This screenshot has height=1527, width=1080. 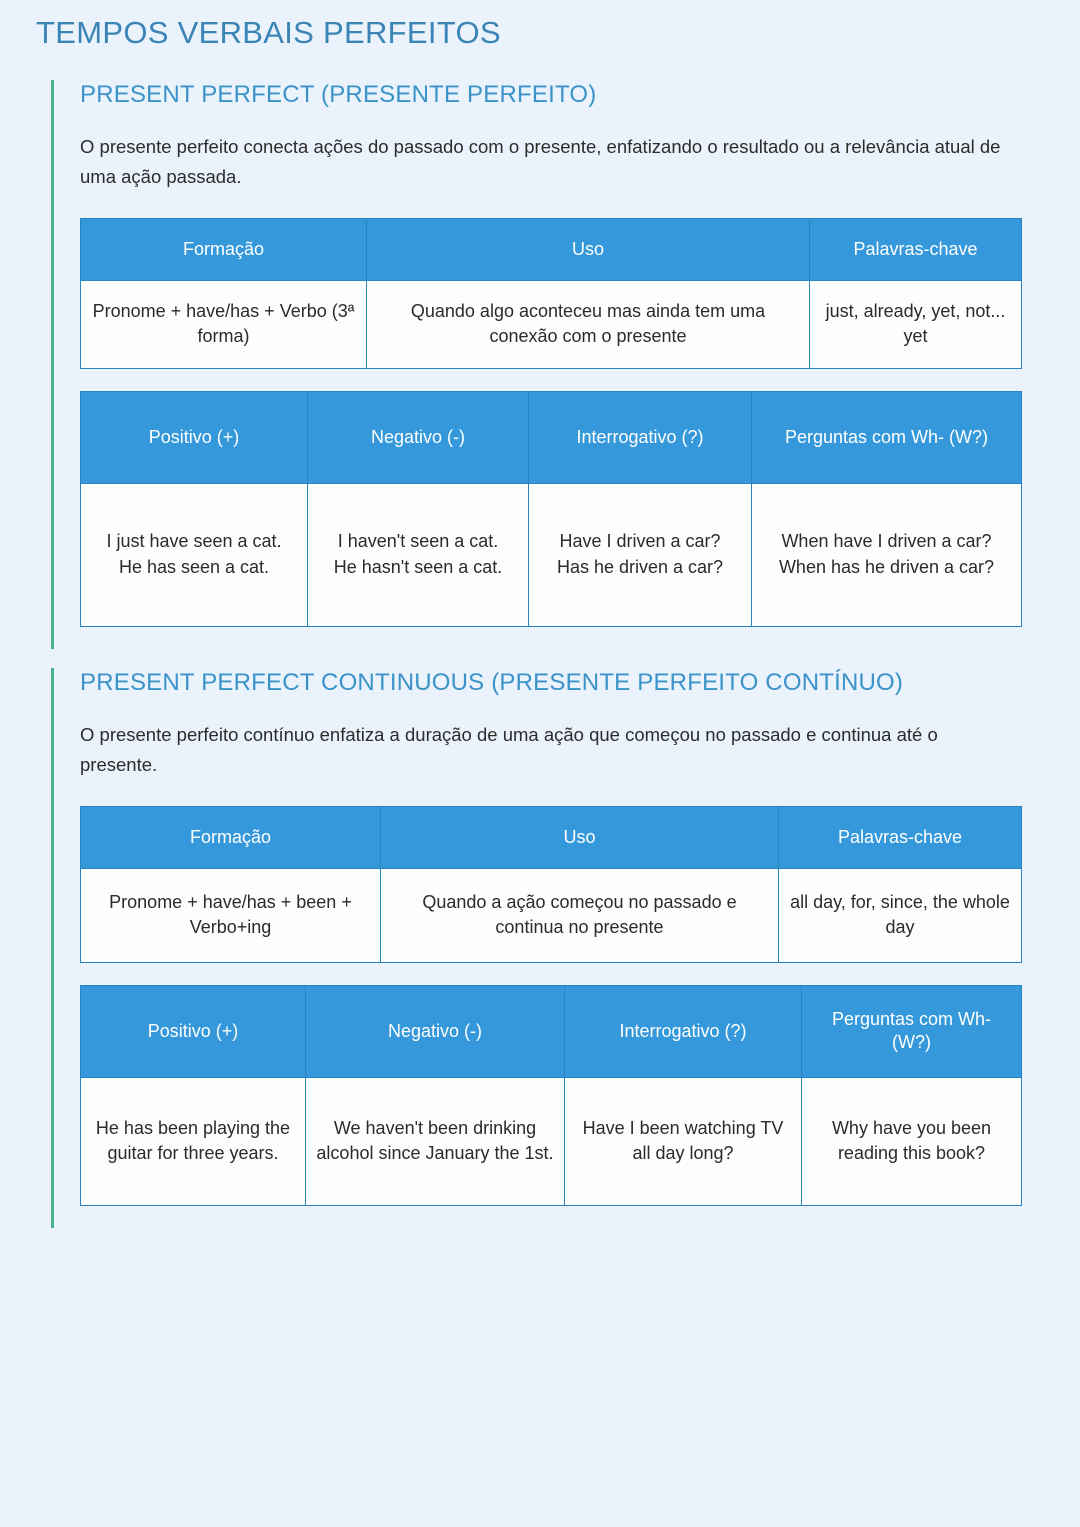 What do you see at coordinates (900, 915) in the screenshot?
I see `table-cell: all day, for, since, the whole day` at bounding box center [900, 915].